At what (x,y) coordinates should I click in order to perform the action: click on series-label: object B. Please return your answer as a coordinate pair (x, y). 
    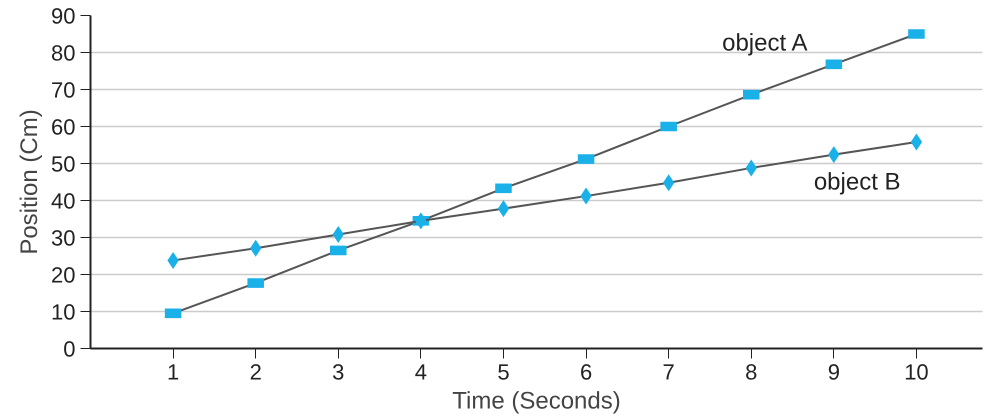
    Looking at the image, I should click on (857, 182).